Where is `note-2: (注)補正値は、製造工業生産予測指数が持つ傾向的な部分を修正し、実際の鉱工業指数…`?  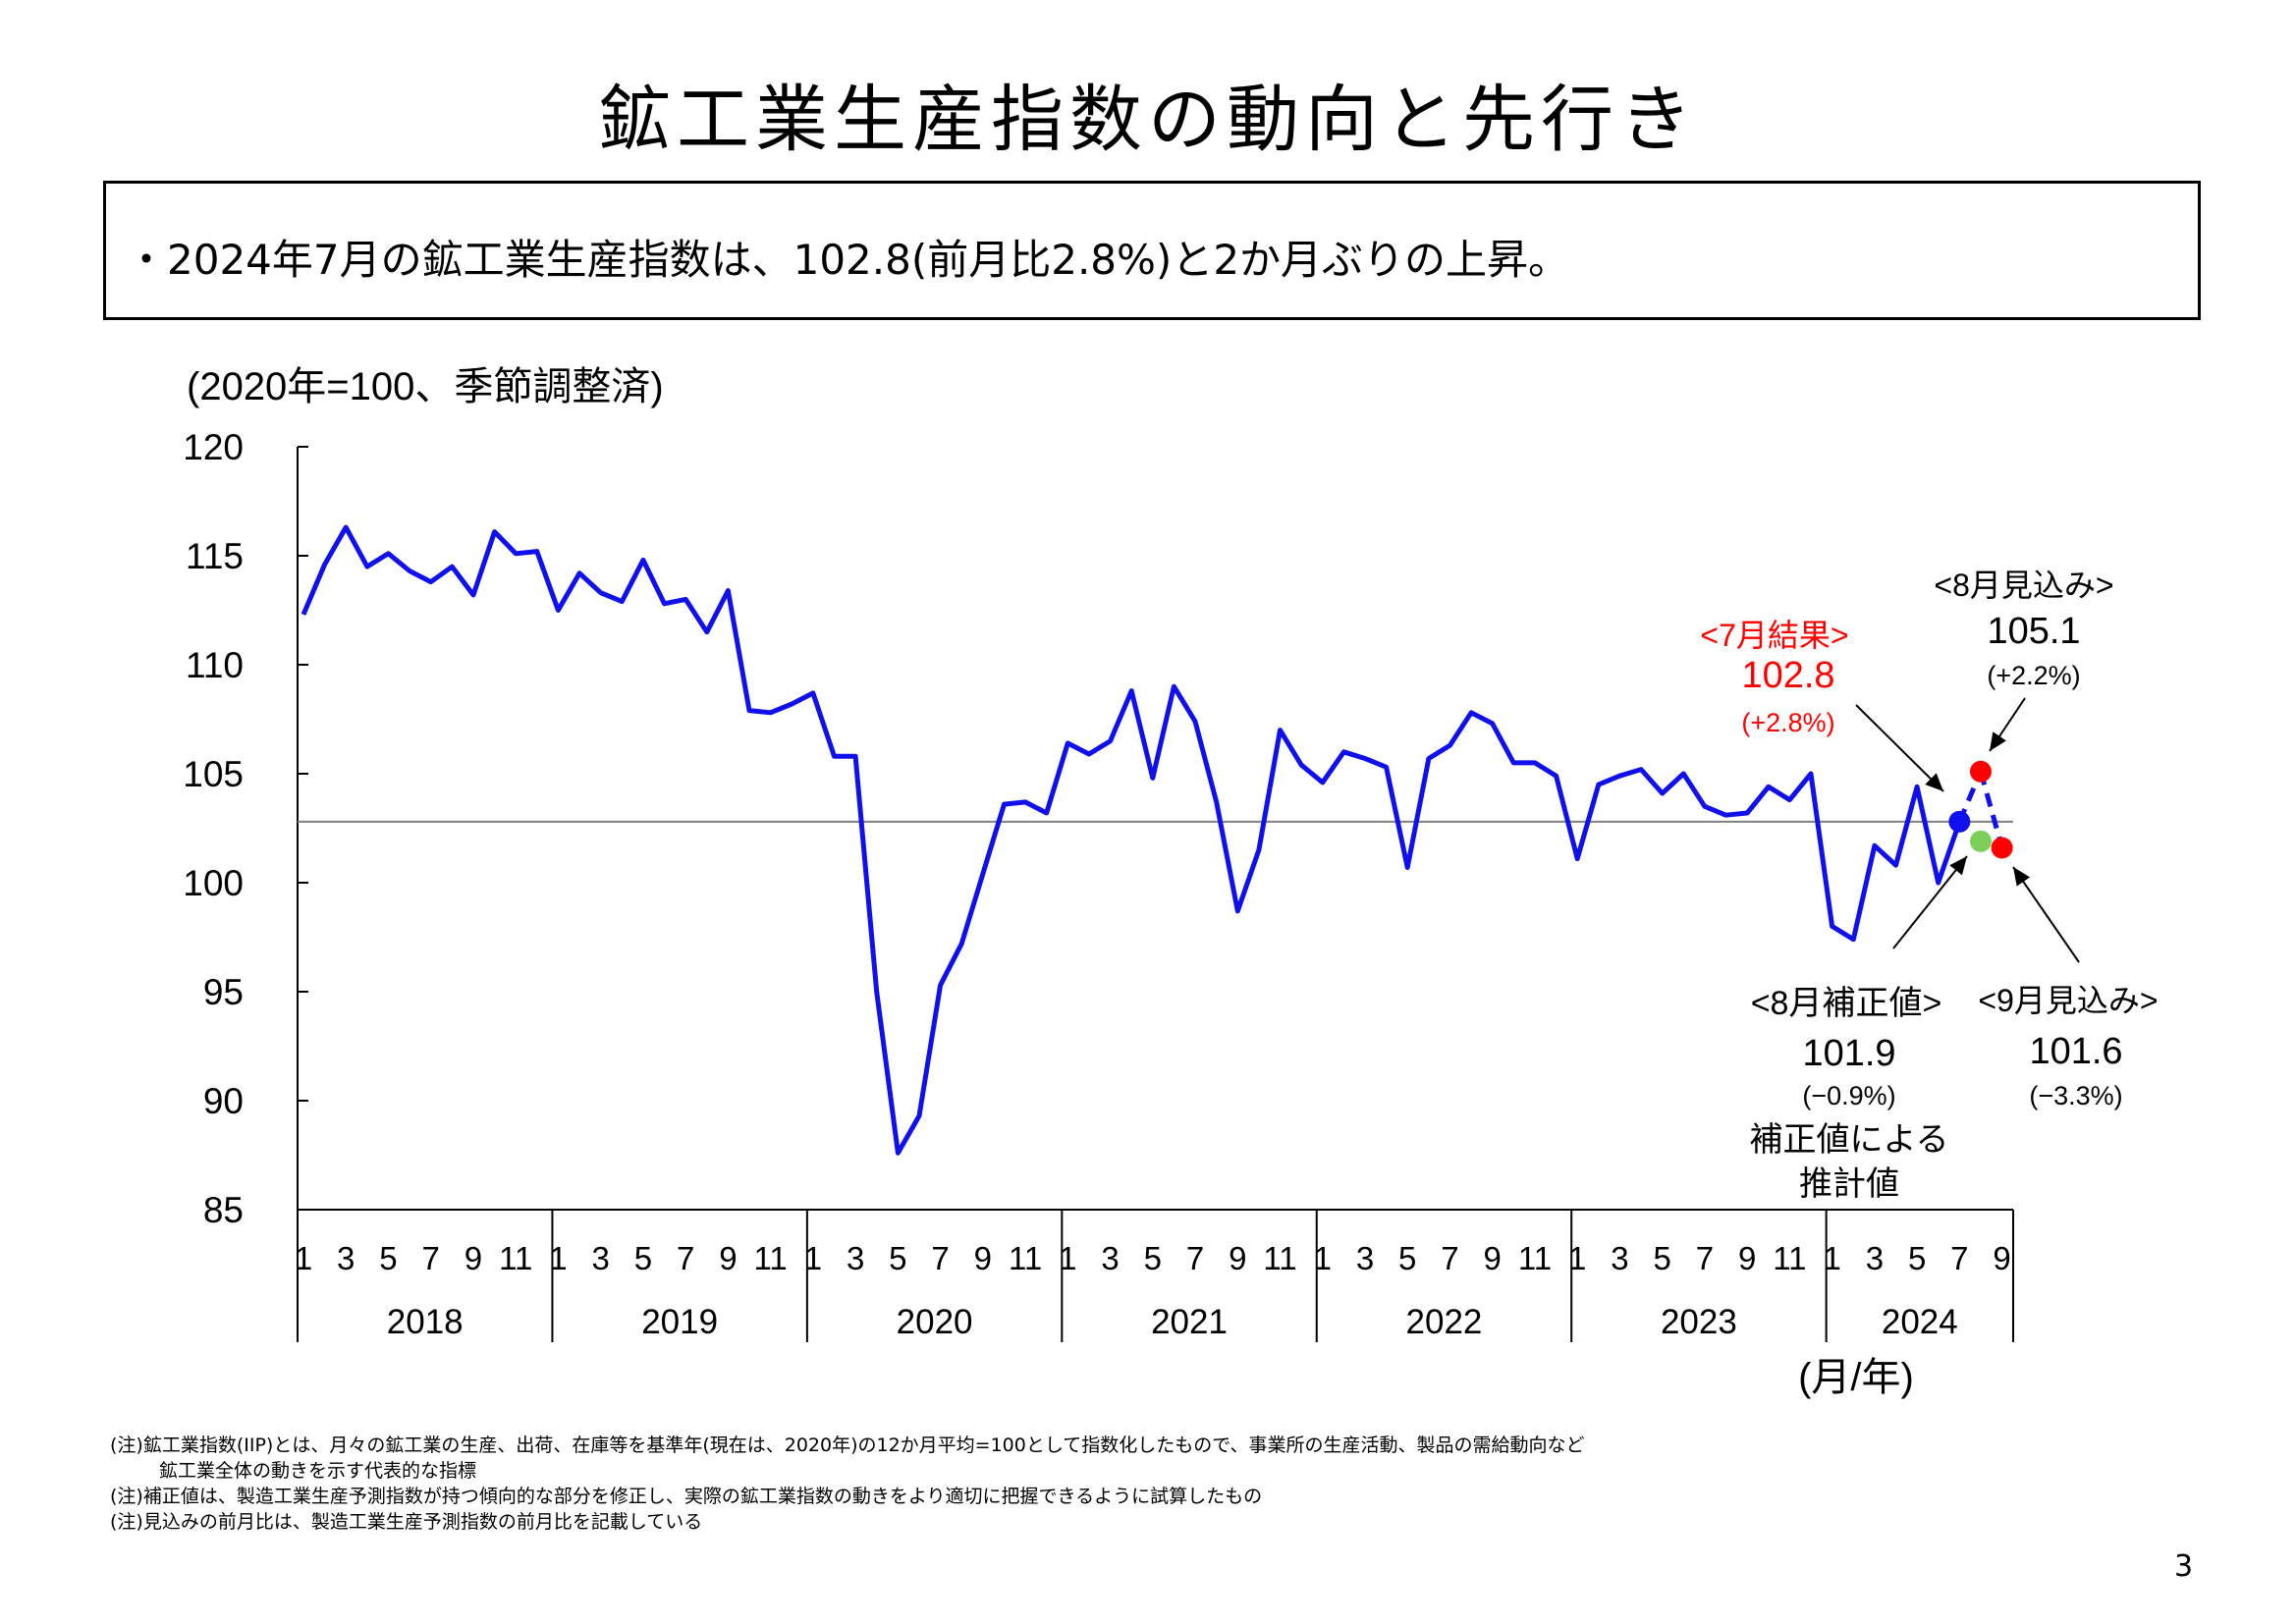
note-2: (注)補正値は、製造工業生産予測指数が持つ傾向的な部分を修正し、実際の鉱工業指数… is located at coordinates (686, 1496).